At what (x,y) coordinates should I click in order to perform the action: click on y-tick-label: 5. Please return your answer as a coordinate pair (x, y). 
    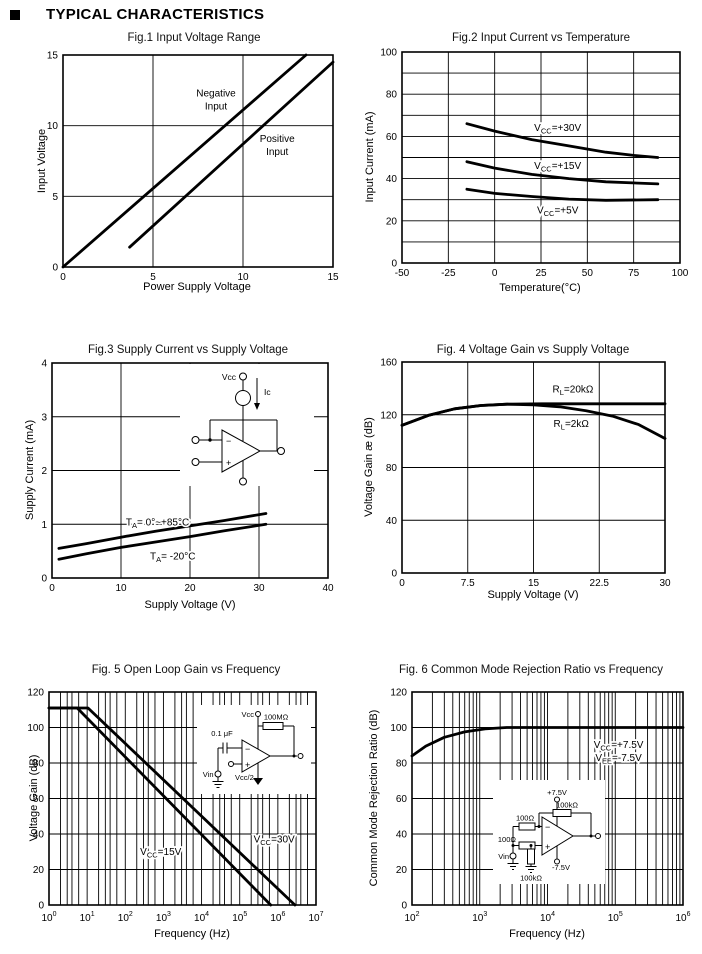
    Looking at the image, I should click on (55, 197).